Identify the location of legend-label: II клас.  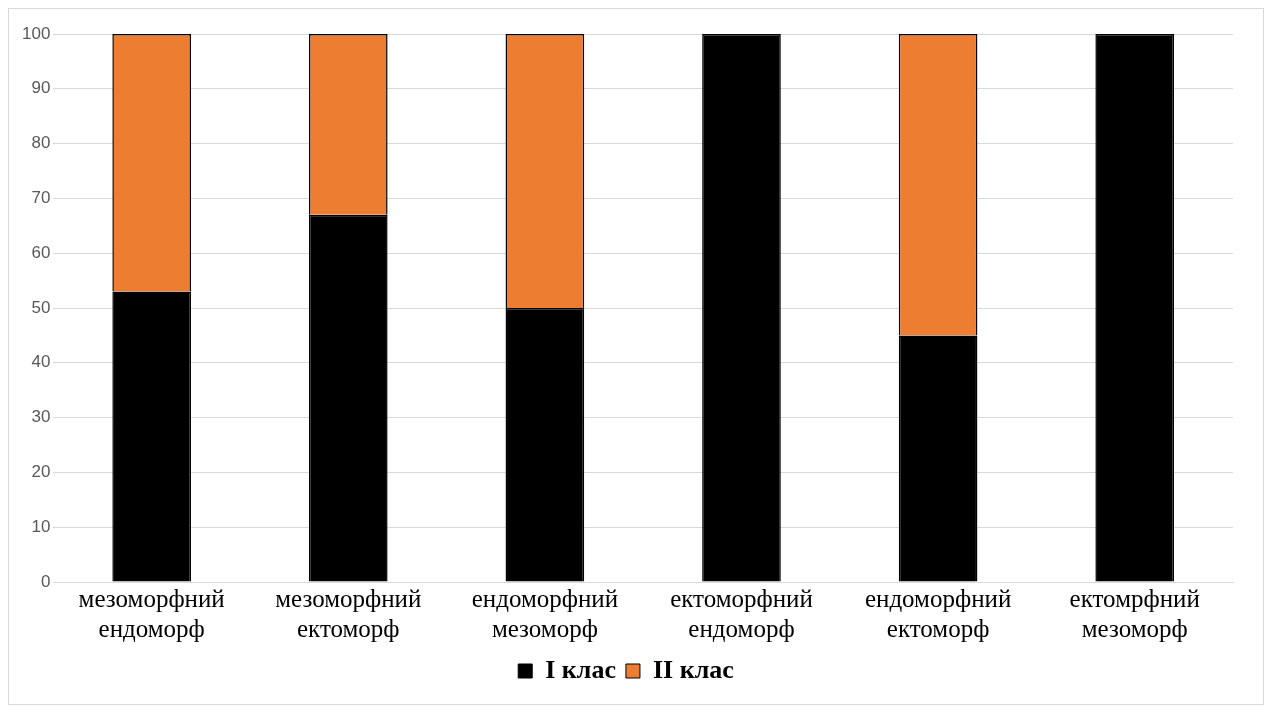
(693, 669).